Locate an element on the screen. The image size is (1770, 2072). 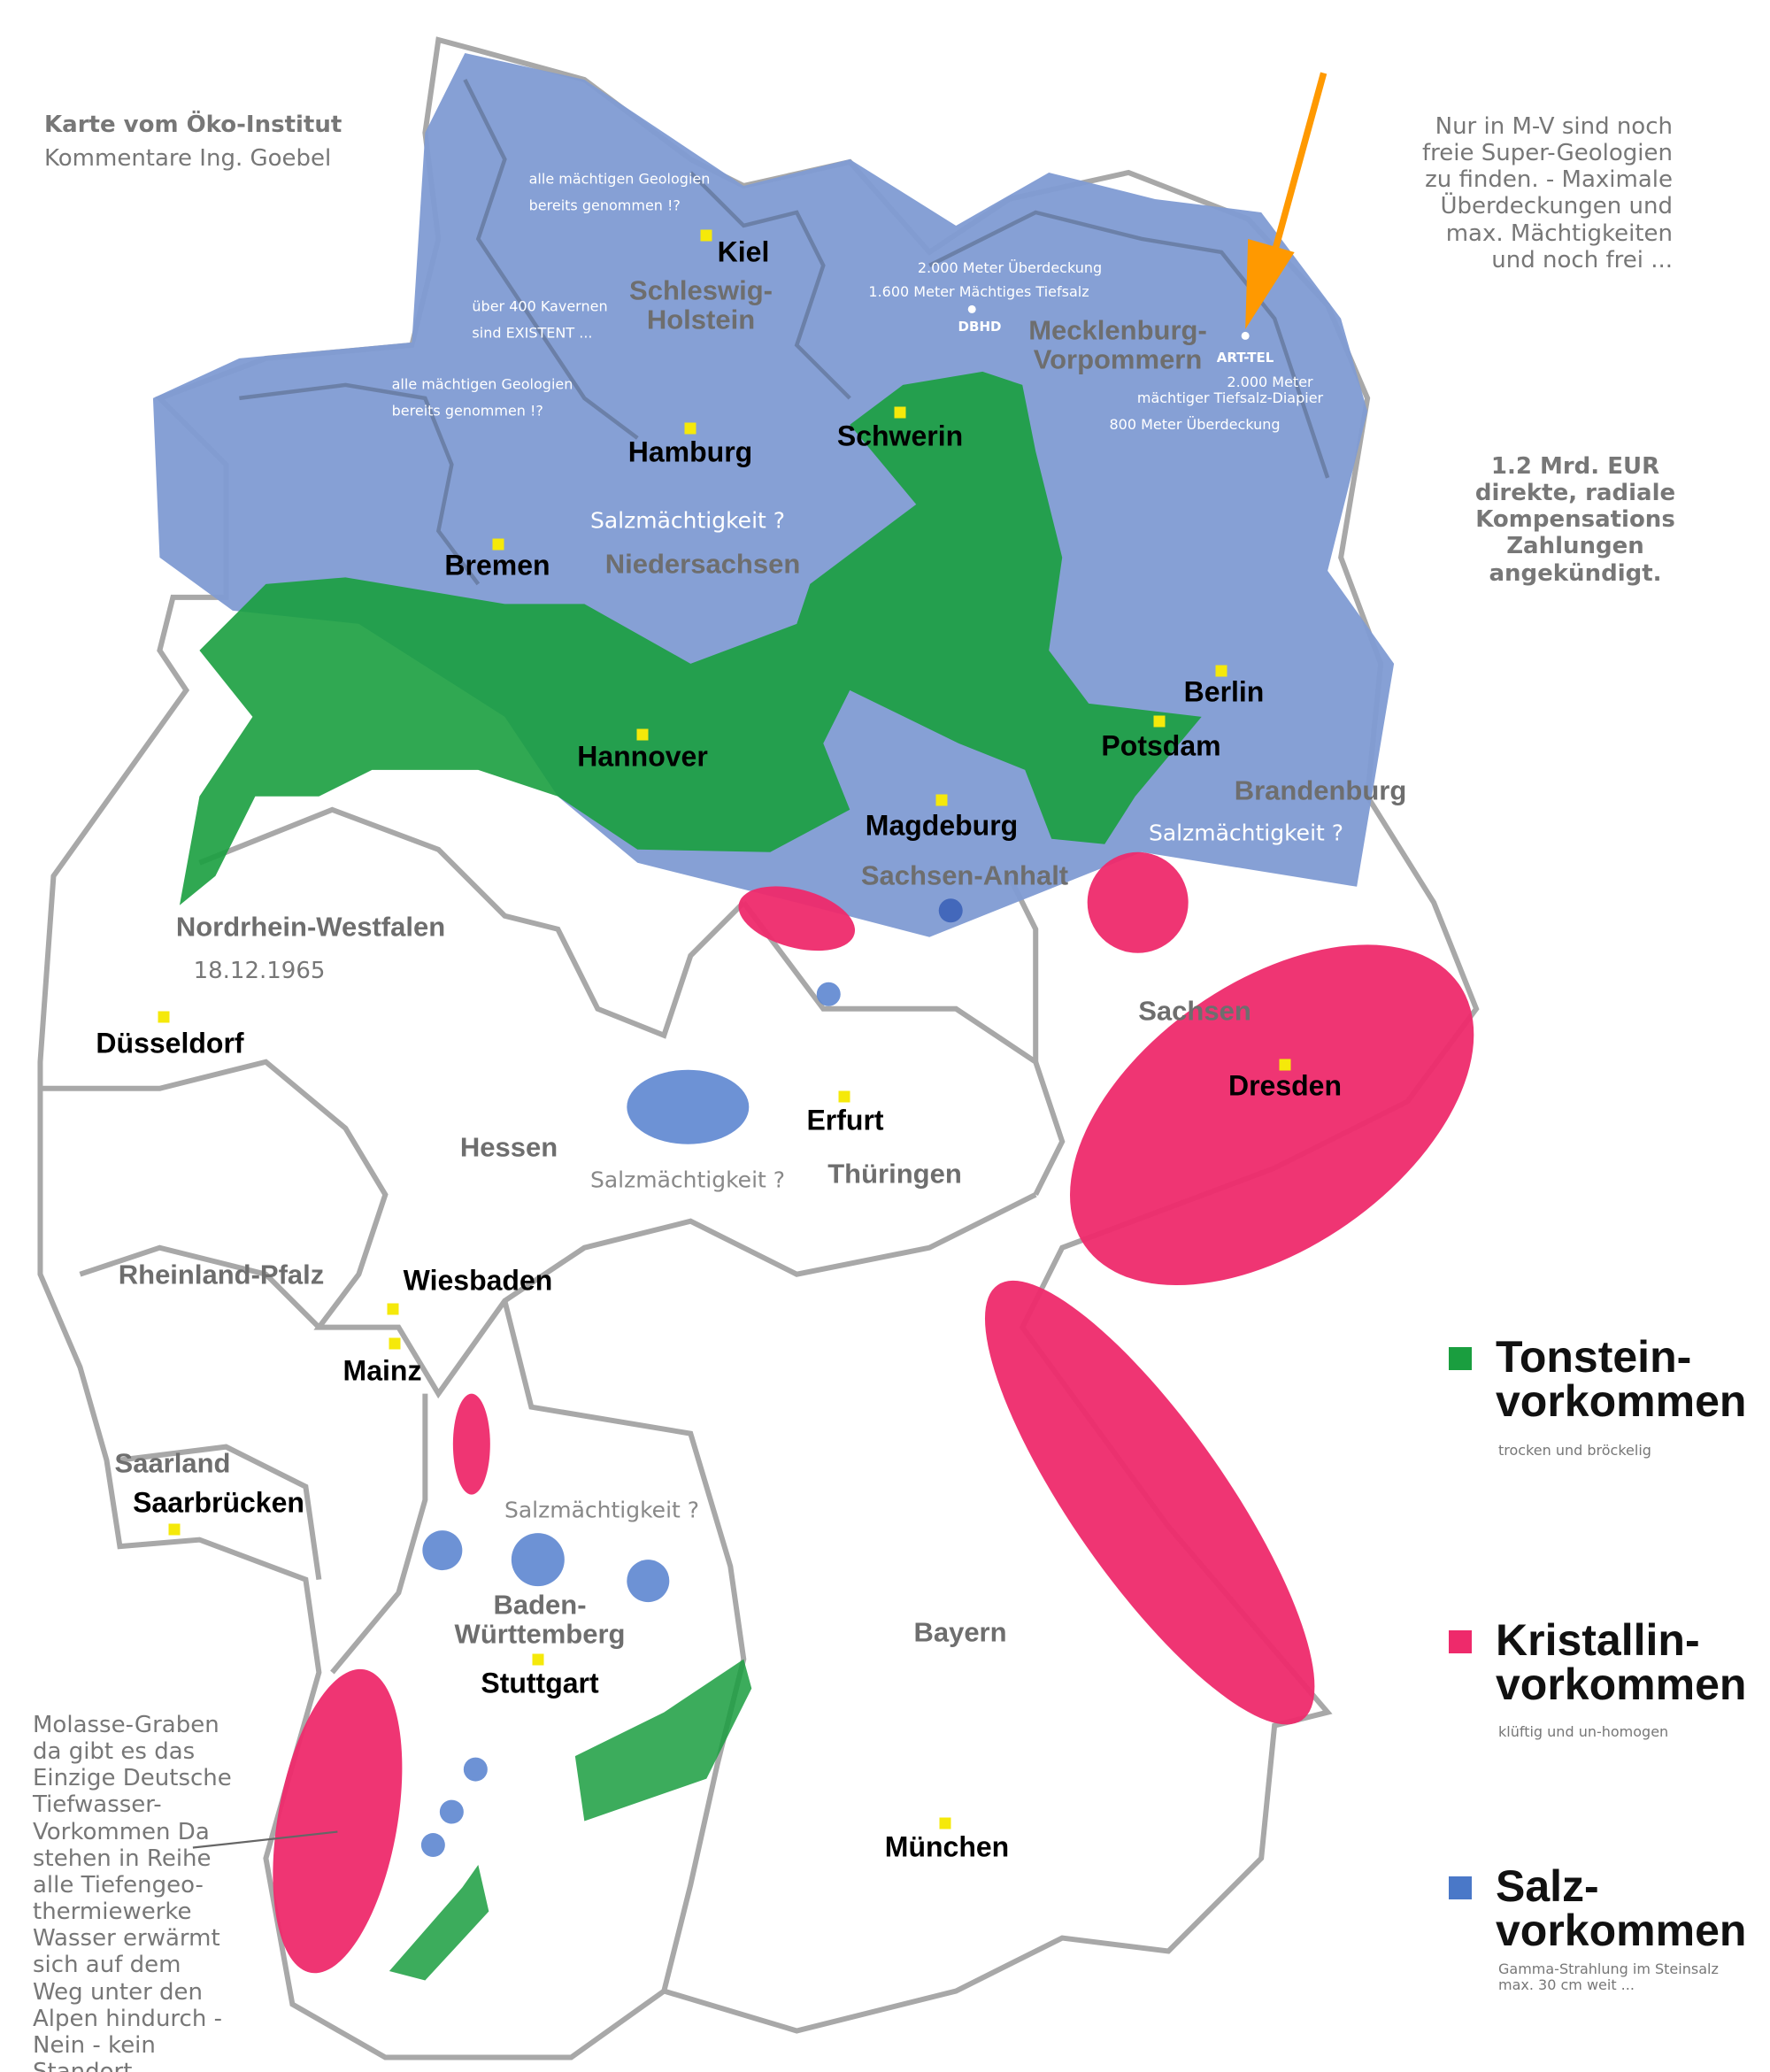
state-label-schleswig-holstein: Schleswig- Holstein is located at coordinates (701, 304).